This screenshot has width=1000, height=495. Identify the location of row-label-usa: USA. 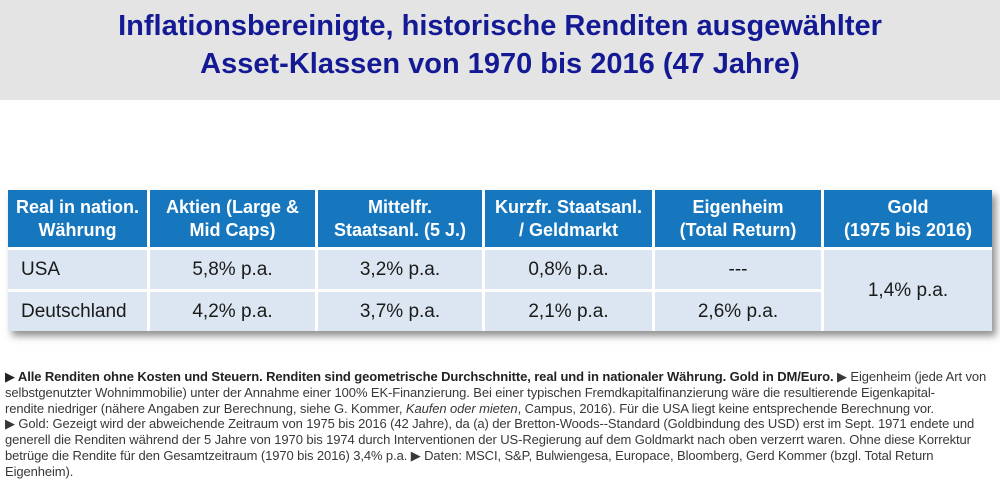
(77, 269).